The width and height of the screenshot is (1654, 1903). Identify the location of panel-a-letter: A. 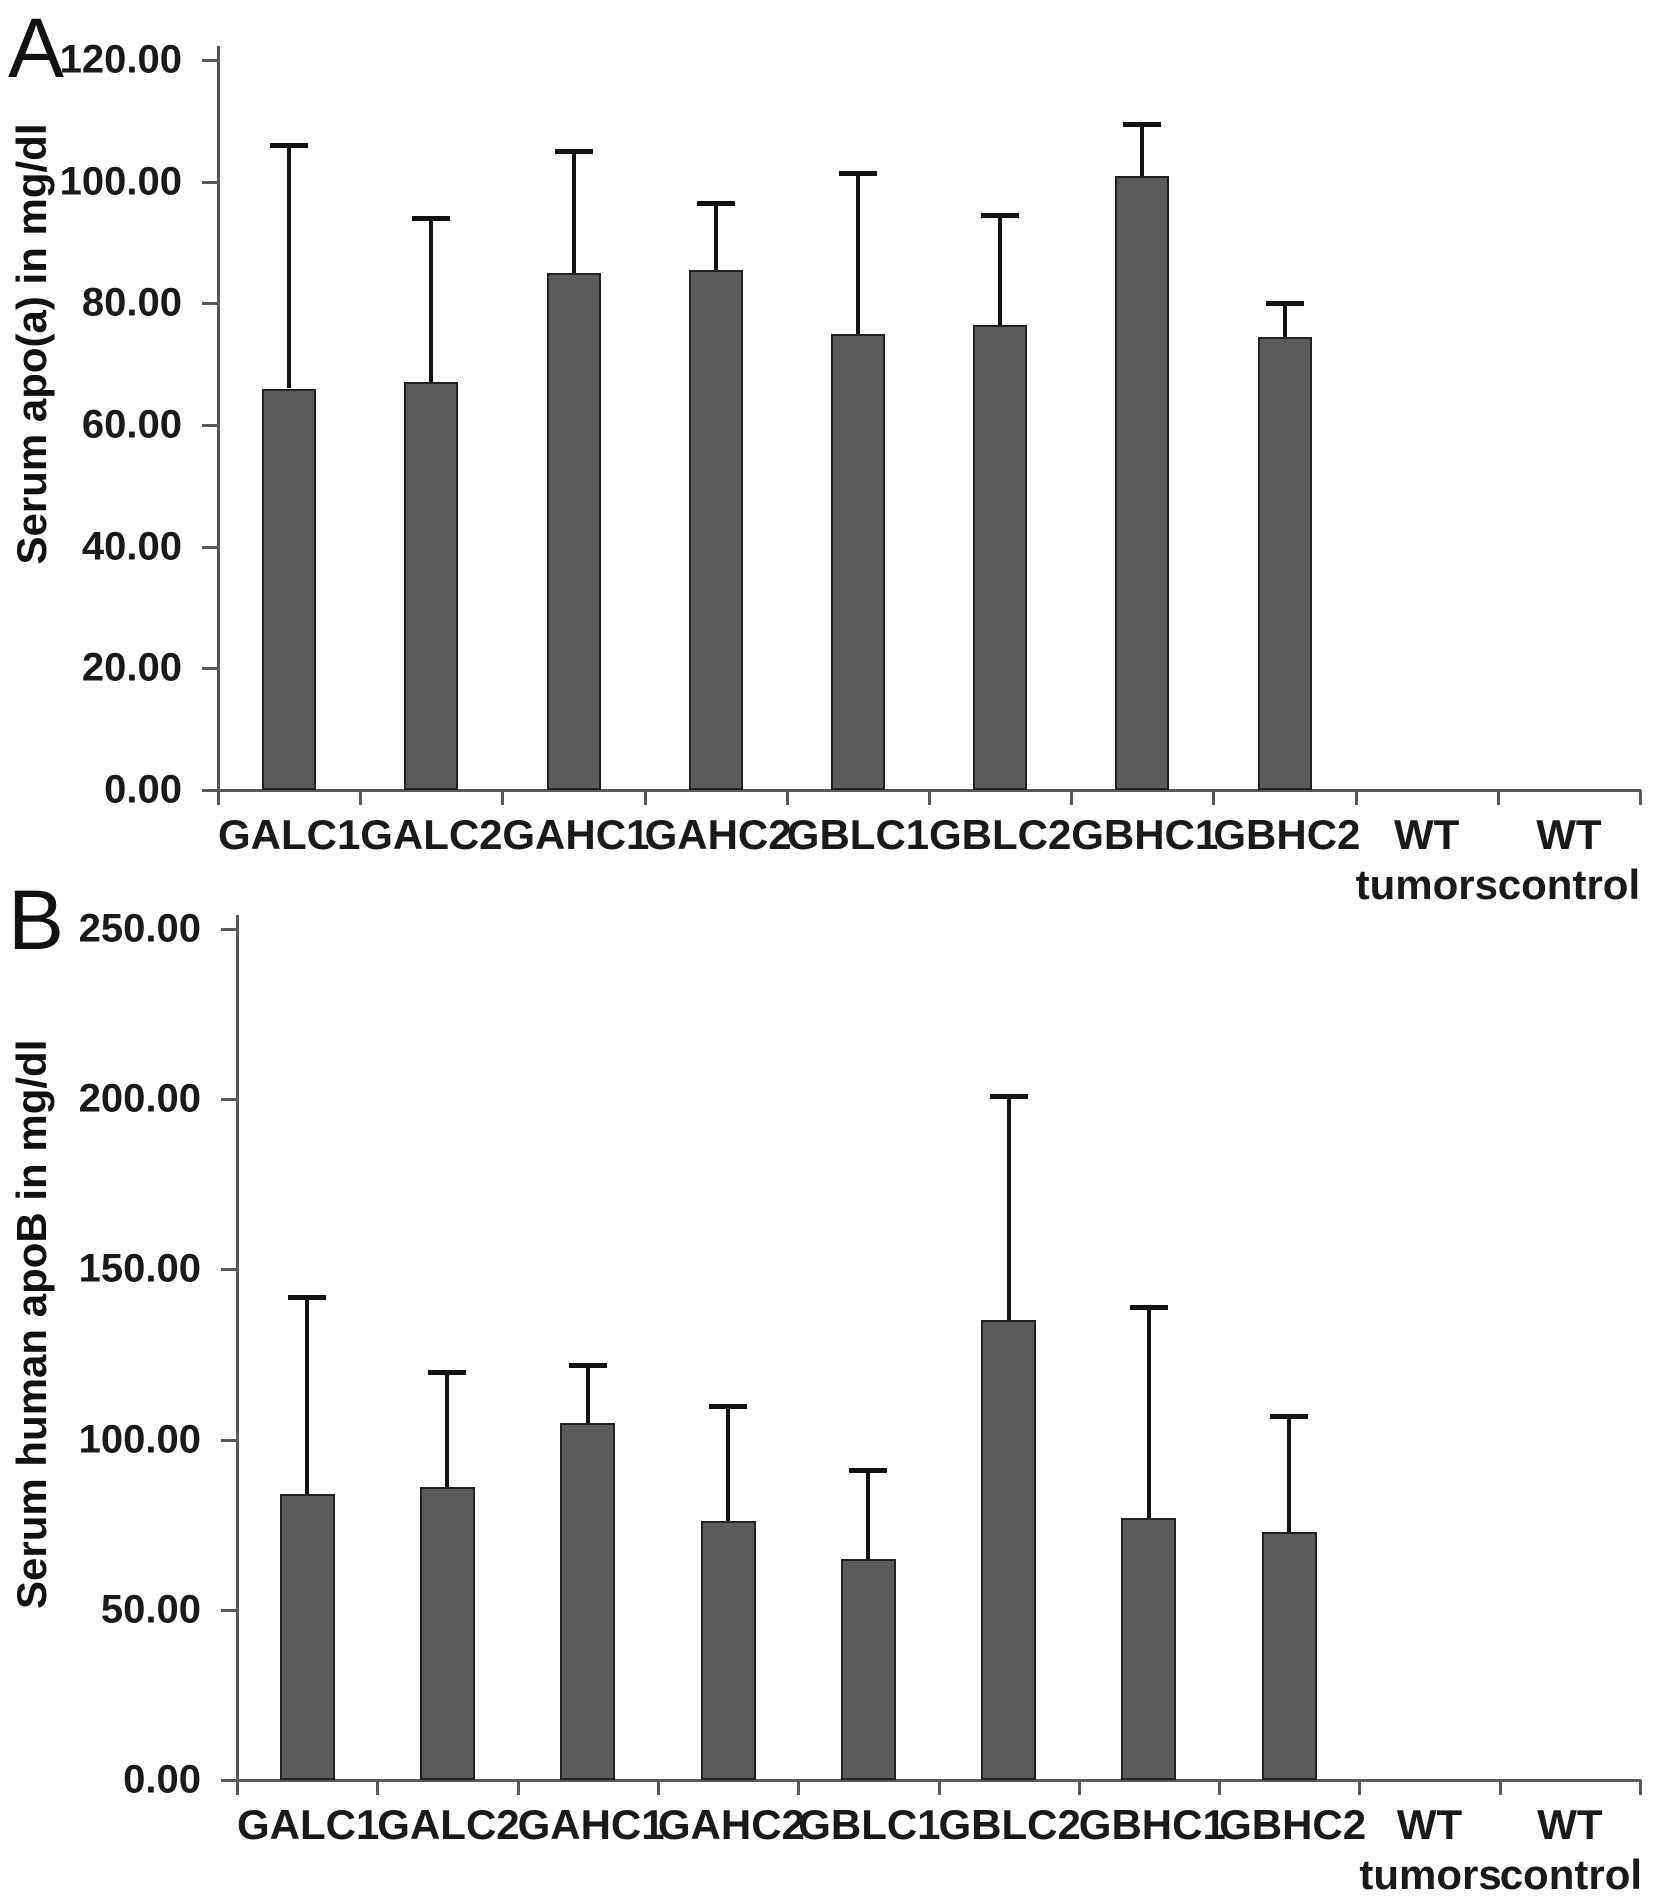
(36, 48).